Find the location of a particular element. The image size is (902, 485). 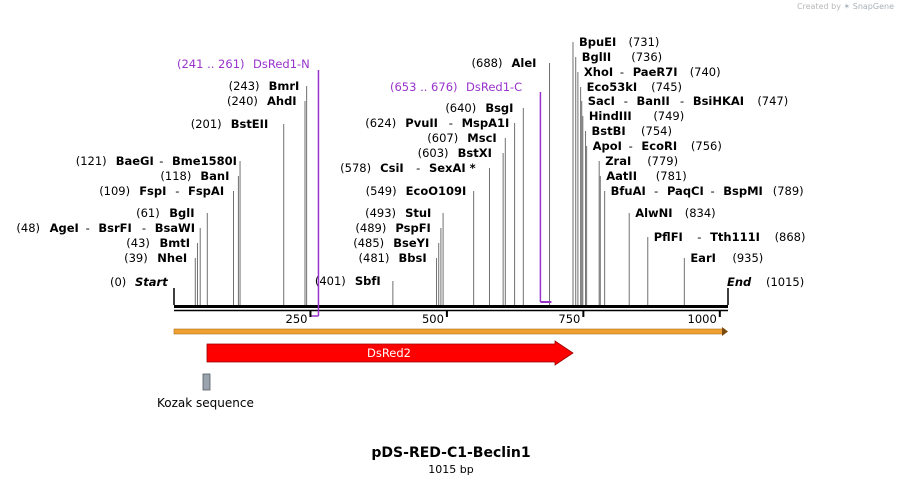

site-apoi: (756)ApoI - EcoRI is located at coordinates (654, 222).